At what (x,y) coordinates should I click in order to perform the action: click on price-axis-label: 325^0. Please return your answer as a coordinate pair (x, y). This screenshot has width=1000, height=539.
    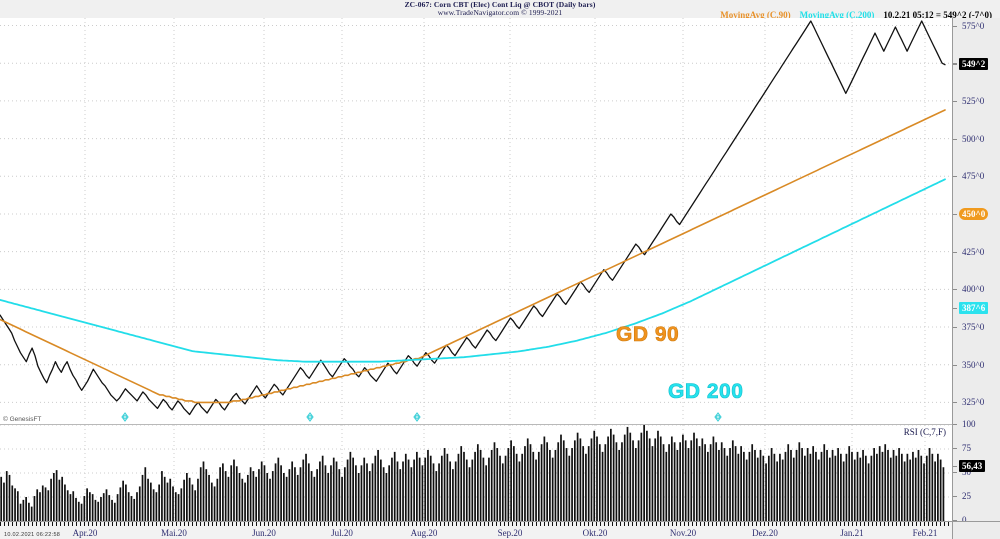
    Looking at the image, I should click on (973, 402).